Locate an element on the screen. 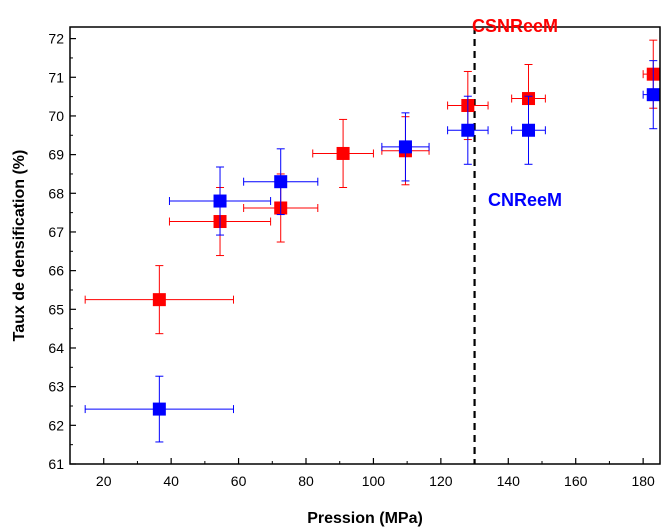  y-tick-label: 70 is located at coordinates (56, 116).